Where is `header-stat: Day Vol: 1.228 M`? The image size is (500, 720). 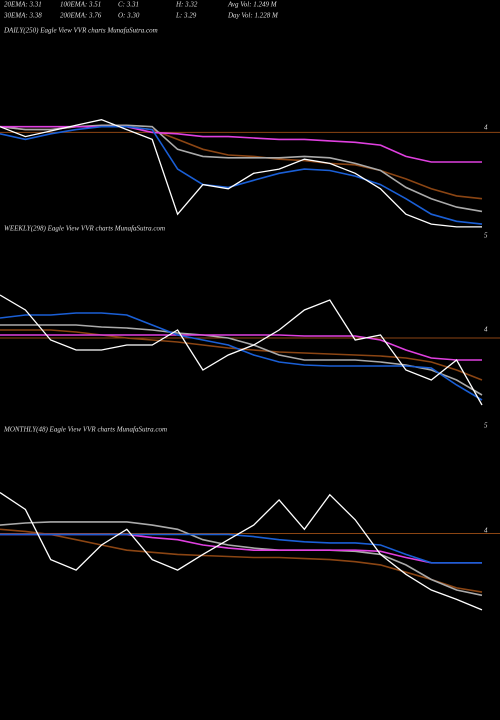 header-stat: Day Vol: 1.228 M is located at coordinates (253, 16).